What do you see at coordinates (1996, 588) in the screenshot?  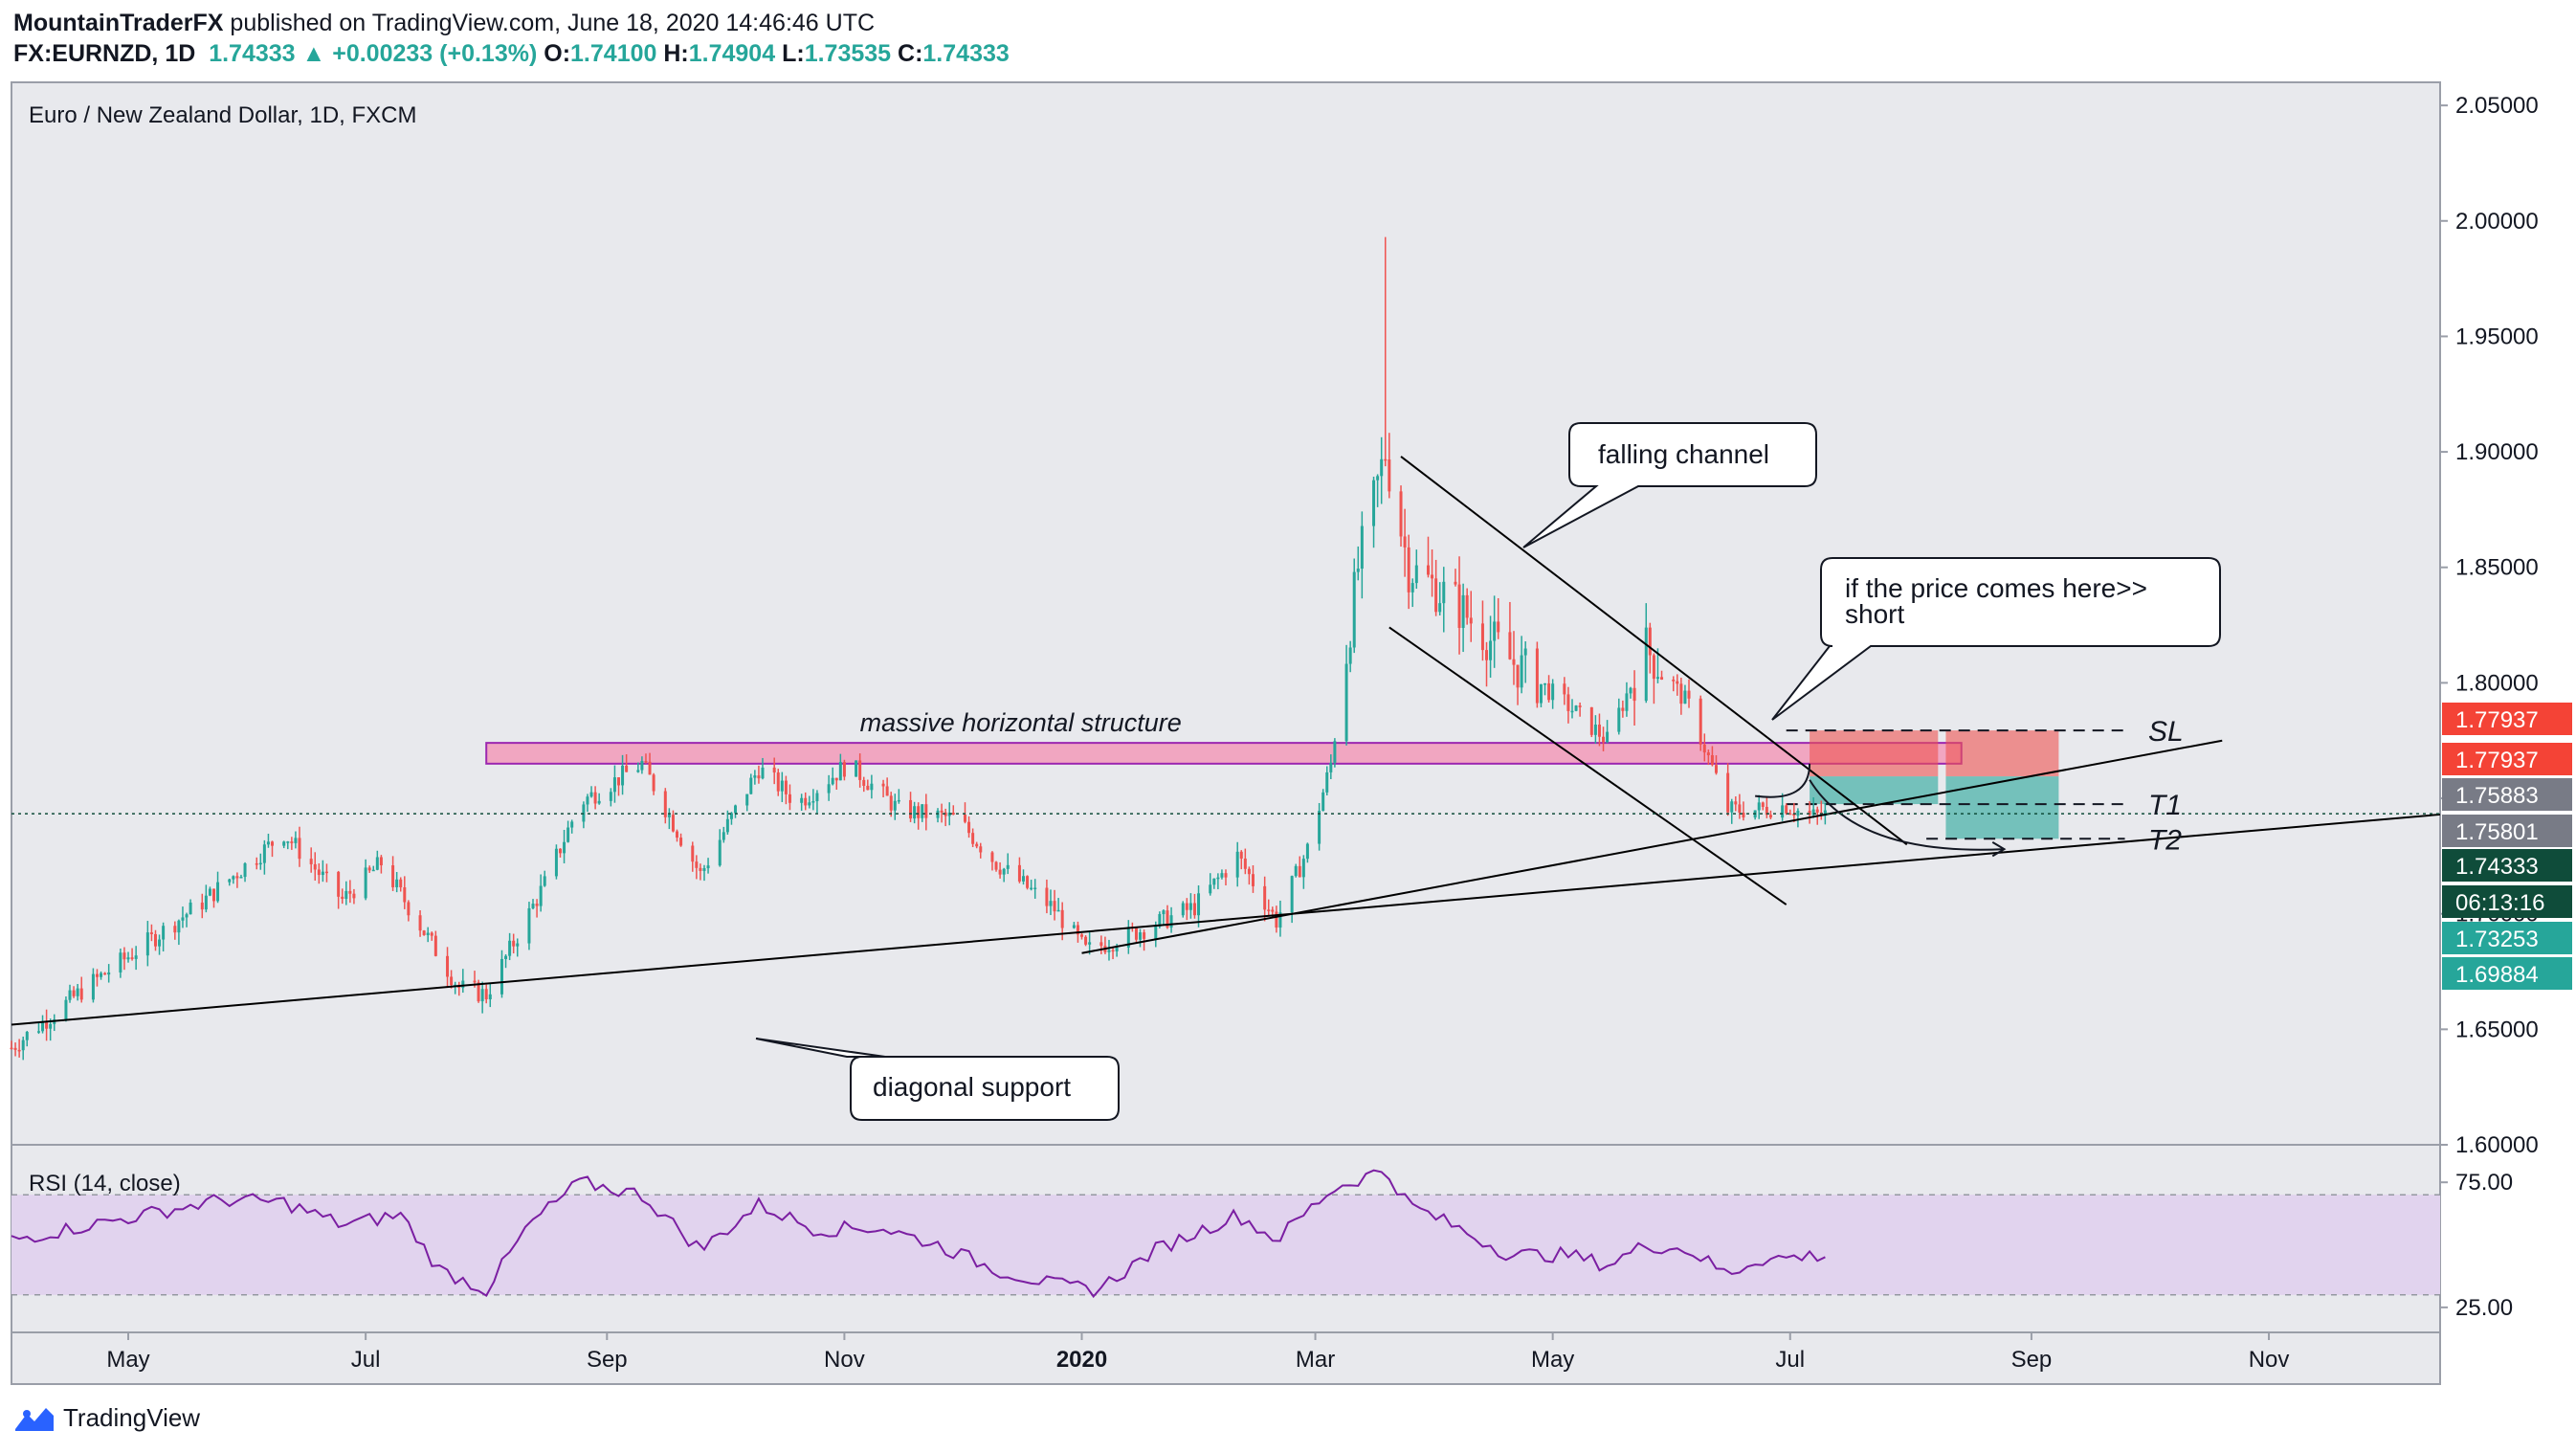 I see `callout-short-line1: if the price comes here>>` at bounding box center [1996, 588].